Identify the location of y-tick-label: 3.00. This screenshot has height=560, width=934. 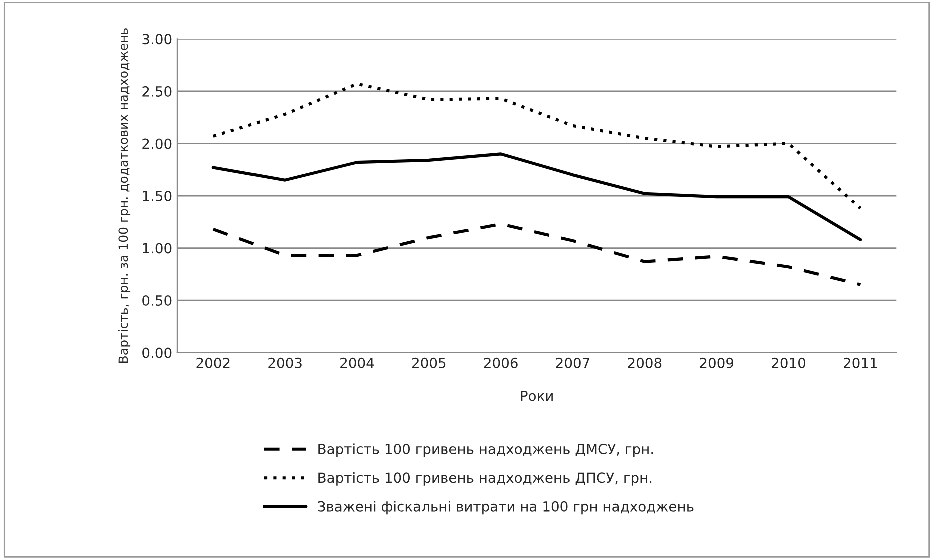
(157, 39).